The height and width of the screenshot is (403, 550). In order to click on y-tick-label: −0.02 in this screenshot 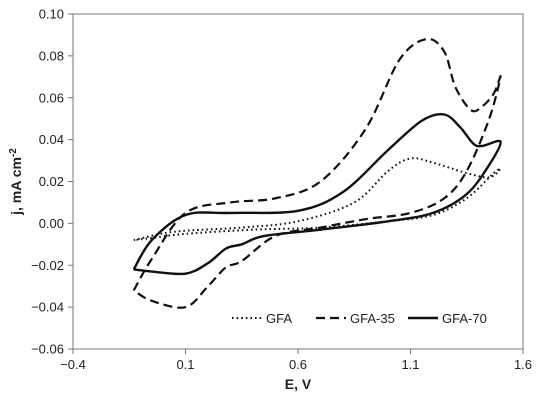, I will do `click(47, 265)`.